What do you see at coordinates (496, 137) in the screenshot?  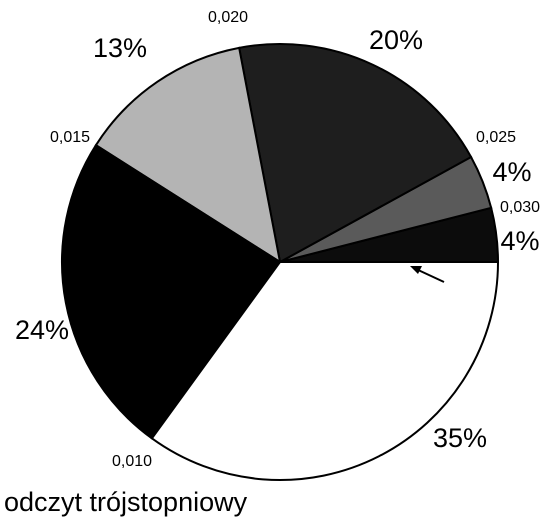 I see `boundary-label: 0,025` at bounding box center [496, 137].